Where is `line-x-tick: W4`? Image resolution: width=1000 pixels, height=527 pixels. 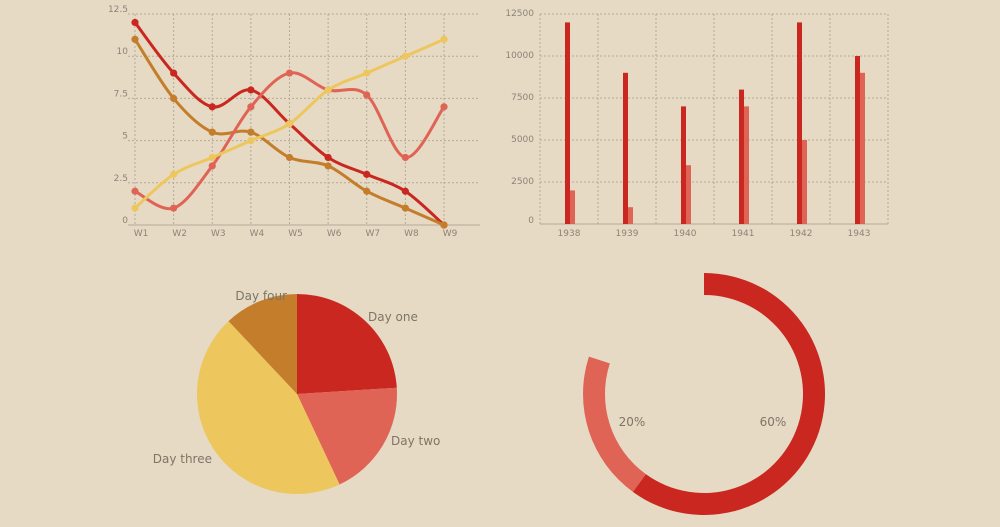
line-x-tick: W4 is located at coordinates (257, 234).